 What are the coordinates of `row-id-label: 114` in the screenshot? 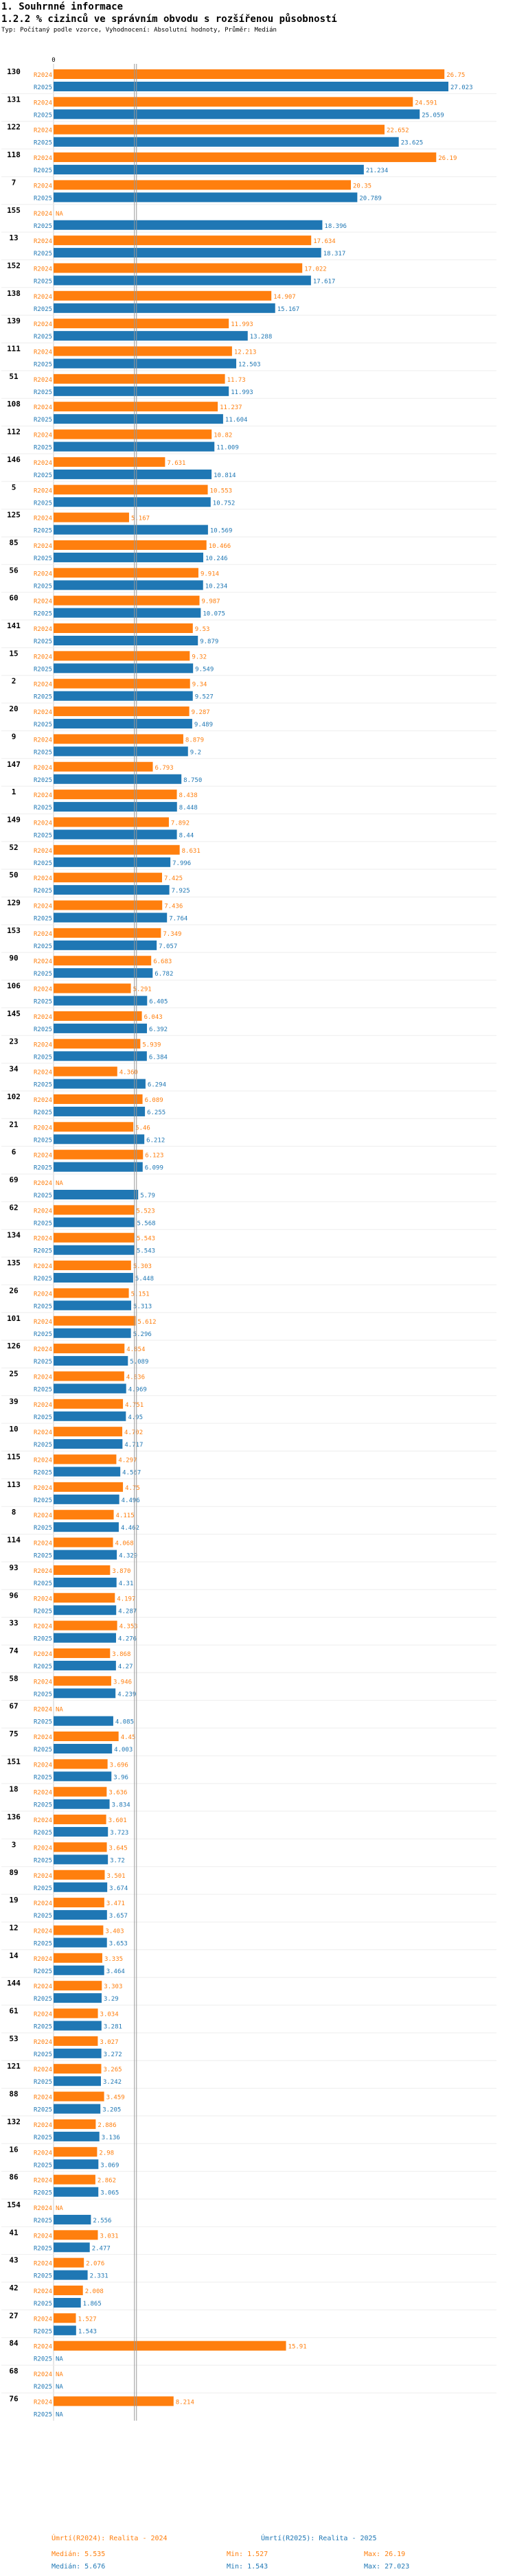 It's located at (14, 1540).